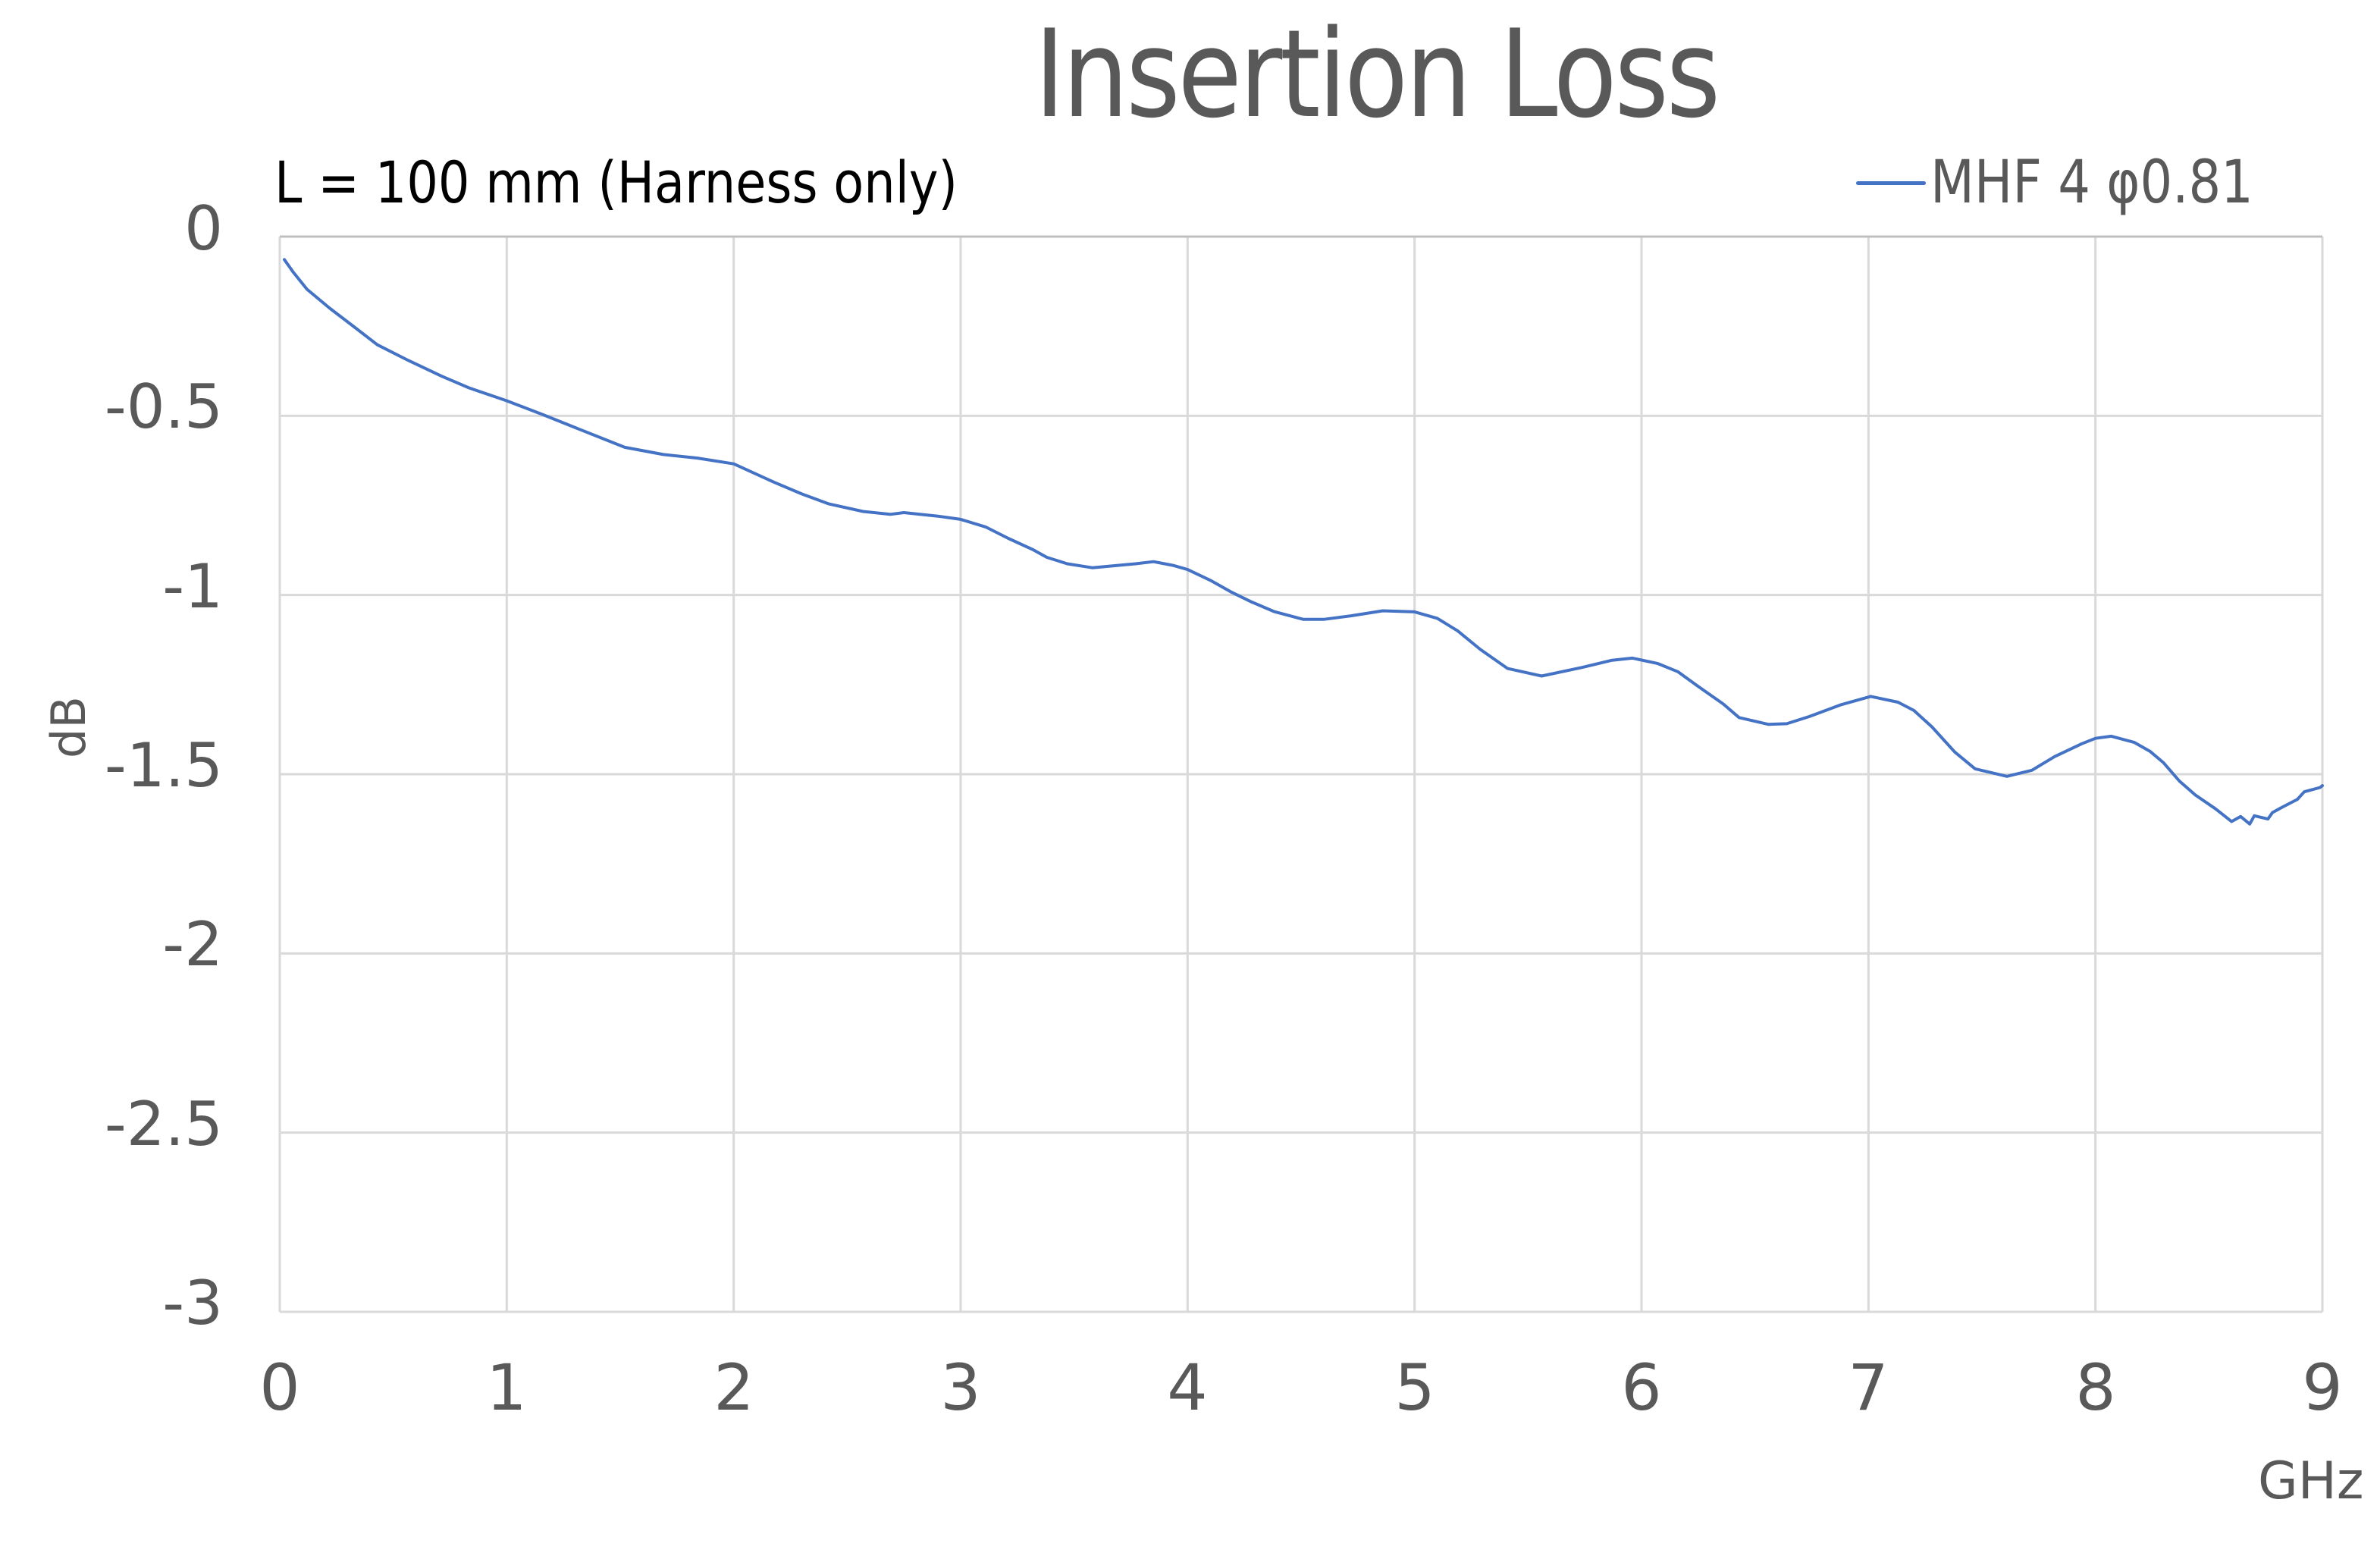 The height and width of the screenshot is (1556, 2380). What do you see at coordinates (1641, 1388) in the screenshot?
I see `x-tick-label: 6` at bounding box center [1641, 1388].